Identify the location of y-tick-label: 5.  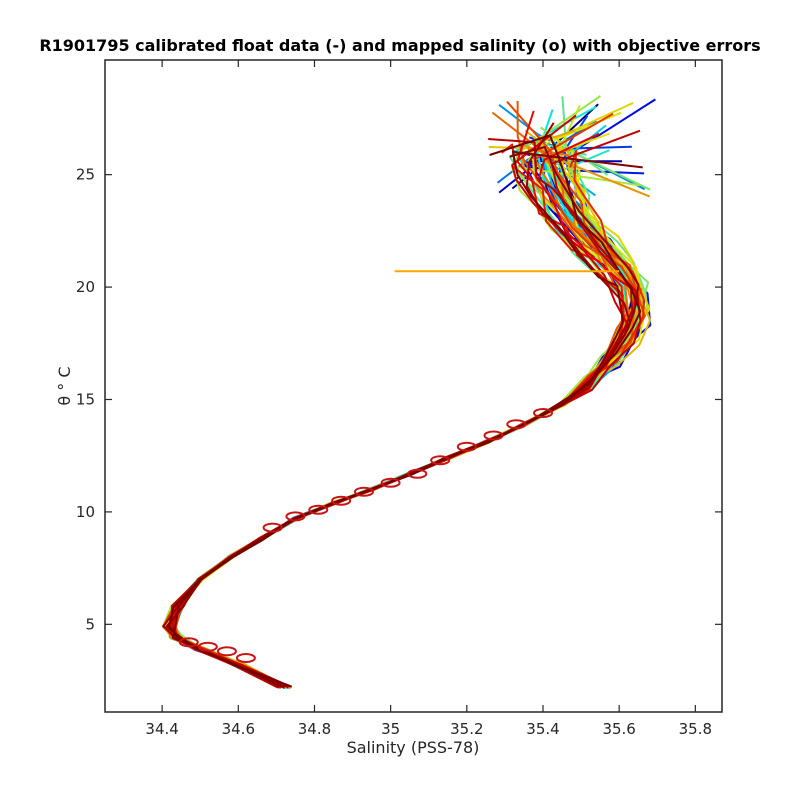
(90, 624).